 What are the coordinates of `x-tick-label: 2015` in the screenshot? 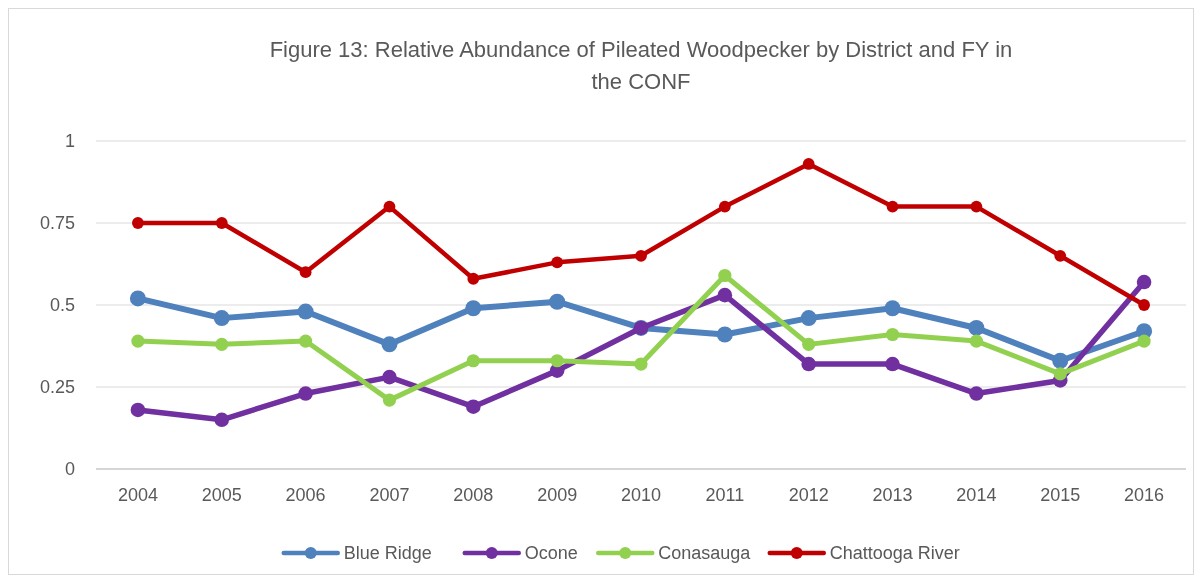 It's located at (1060, 495).